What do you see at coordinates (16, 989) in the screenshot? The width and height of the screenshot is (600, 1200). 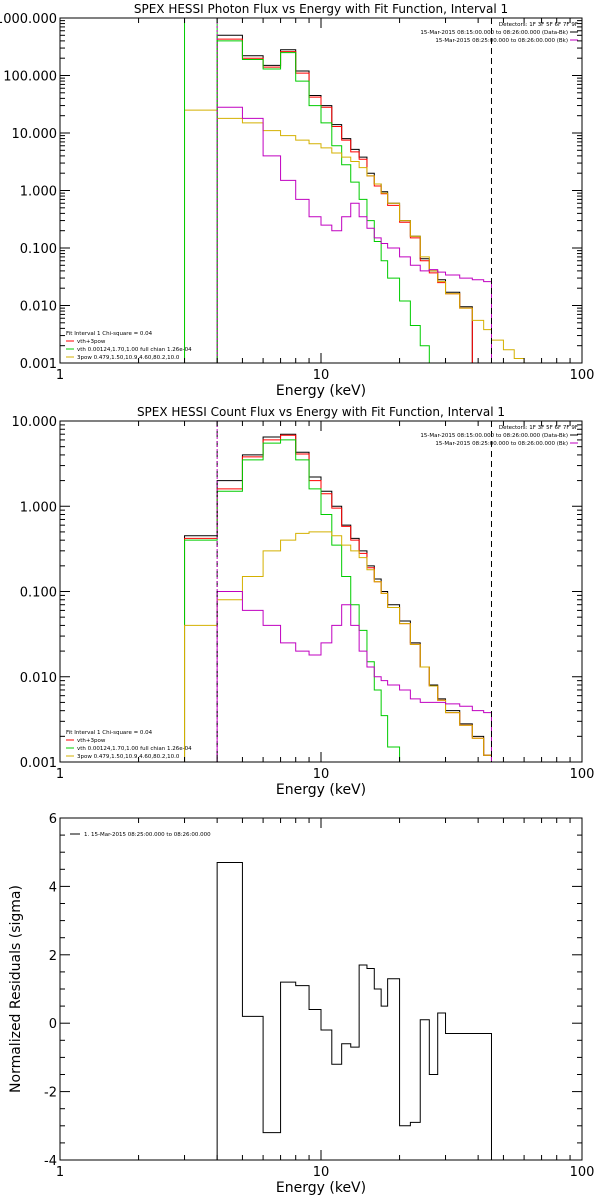 I see `y-axis-label: Normalized Residuals (sigma)` at bounding box center [16, 989].